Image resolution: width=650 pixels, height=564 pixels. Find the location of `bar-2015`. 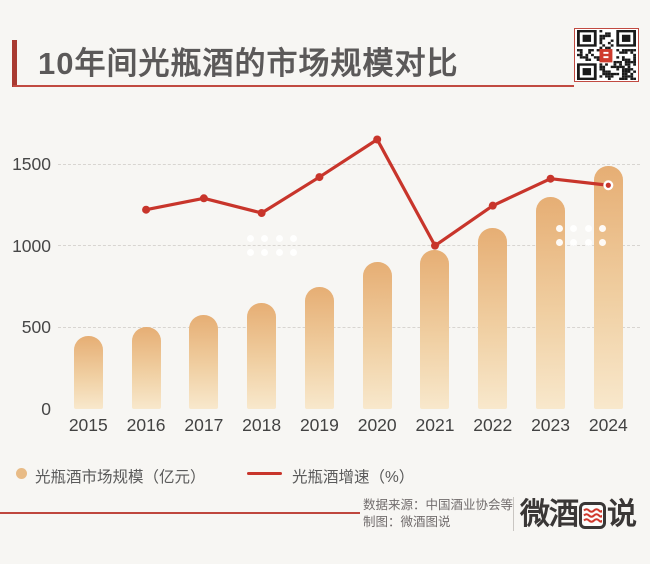

bar-2015 is located at coordinates (88, 372).